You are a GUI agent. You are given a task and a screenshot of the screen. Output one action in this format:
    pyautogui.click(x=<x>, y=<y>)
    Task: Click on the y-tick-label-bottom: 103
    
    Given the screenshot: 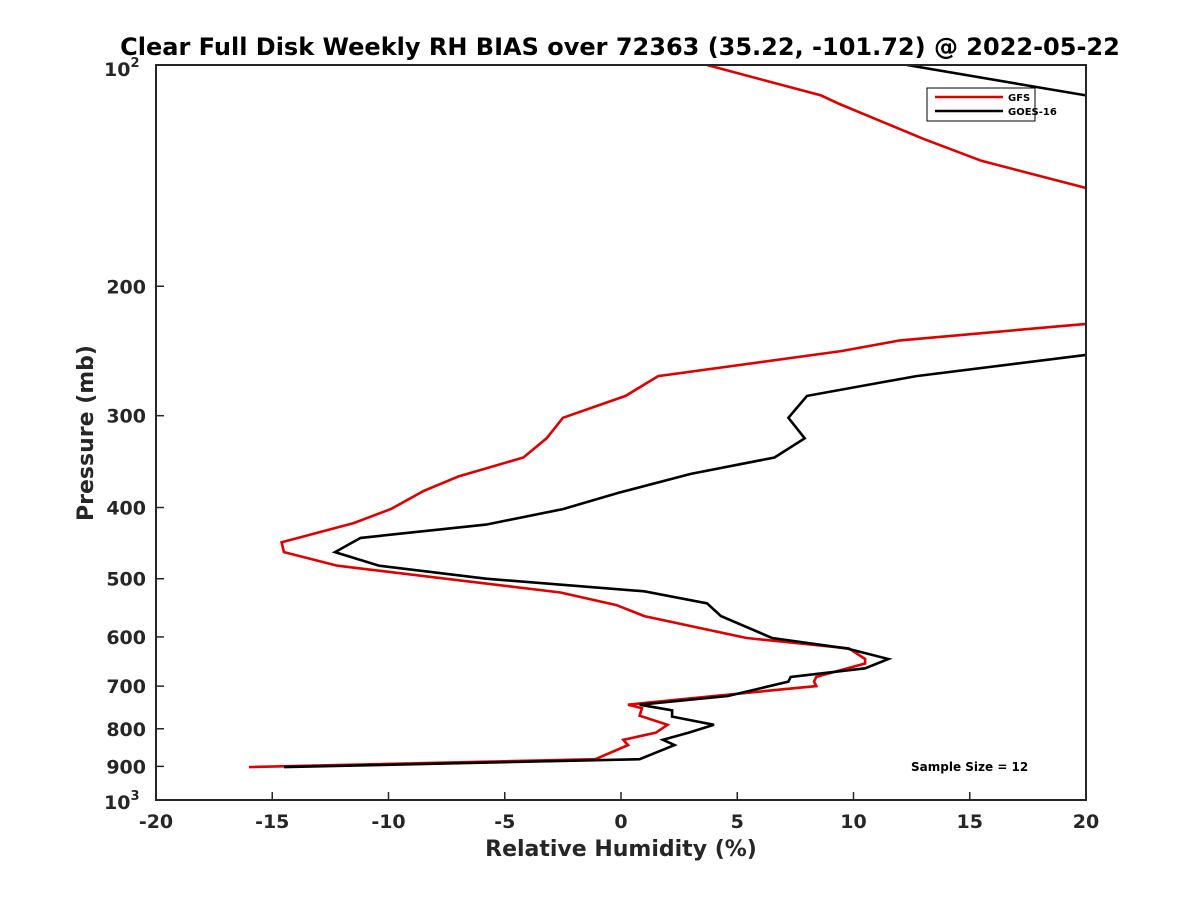 What is the action you would take?
    pyautogui.click(x=122, y=801)
    